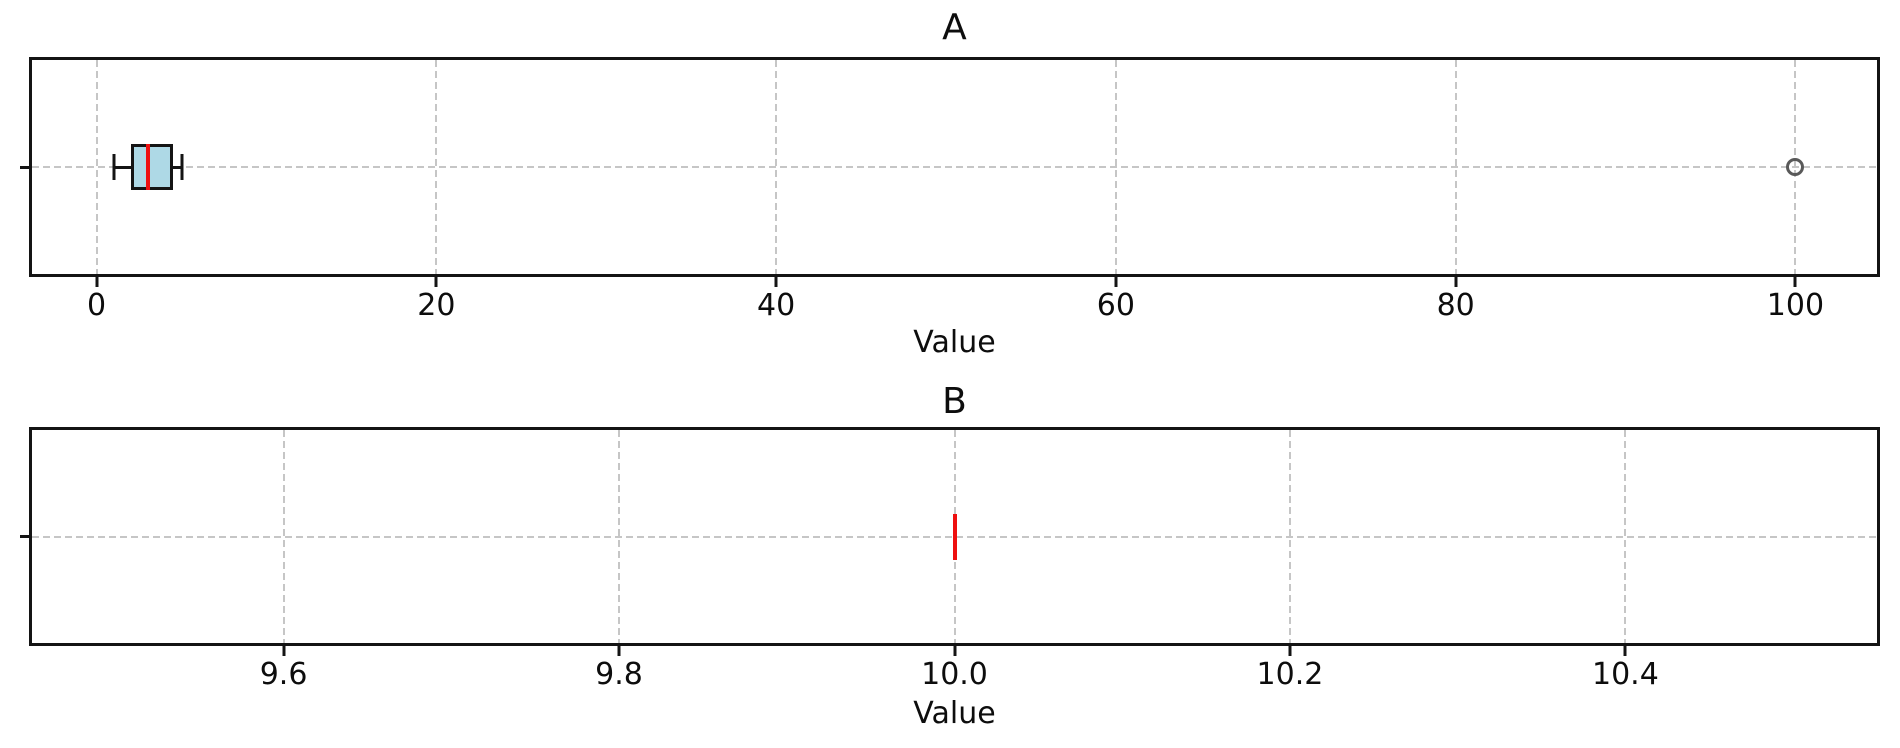  Describe the element at coordinates (283, 674) in the screenshot. I see `x-tick-label: 9.6` at that location.